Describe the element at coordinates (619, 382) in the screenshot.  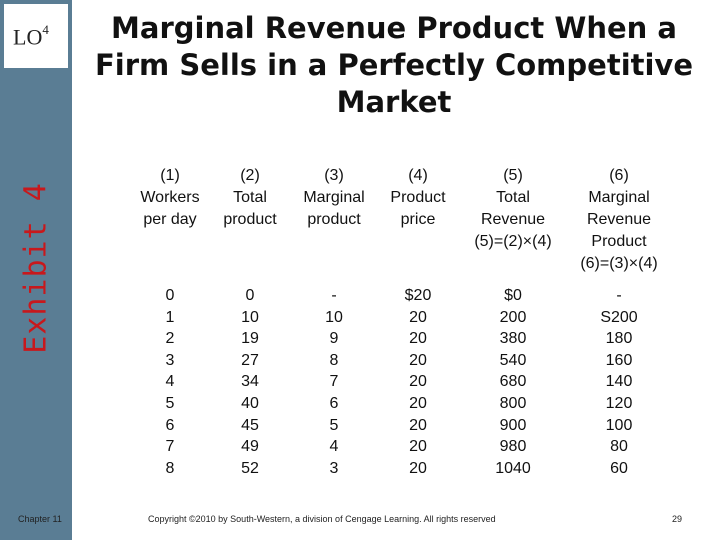
I see `table-cell: 140` at that location.